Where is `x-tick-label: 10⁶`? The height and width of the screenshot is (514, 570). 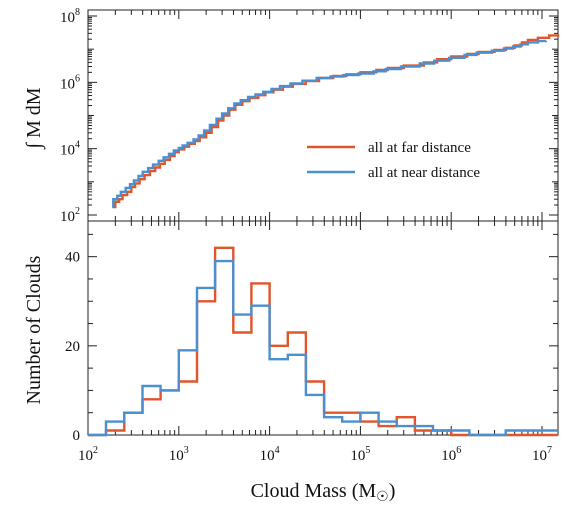
x-tick-label: 10⁶ is located at coordinates (451, 454).